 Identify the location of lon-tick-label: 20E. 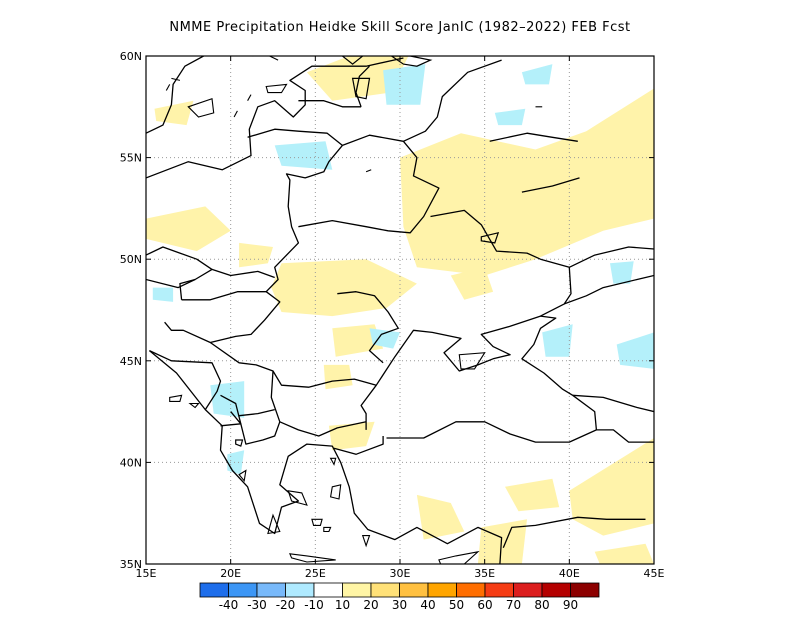
(230, 573).